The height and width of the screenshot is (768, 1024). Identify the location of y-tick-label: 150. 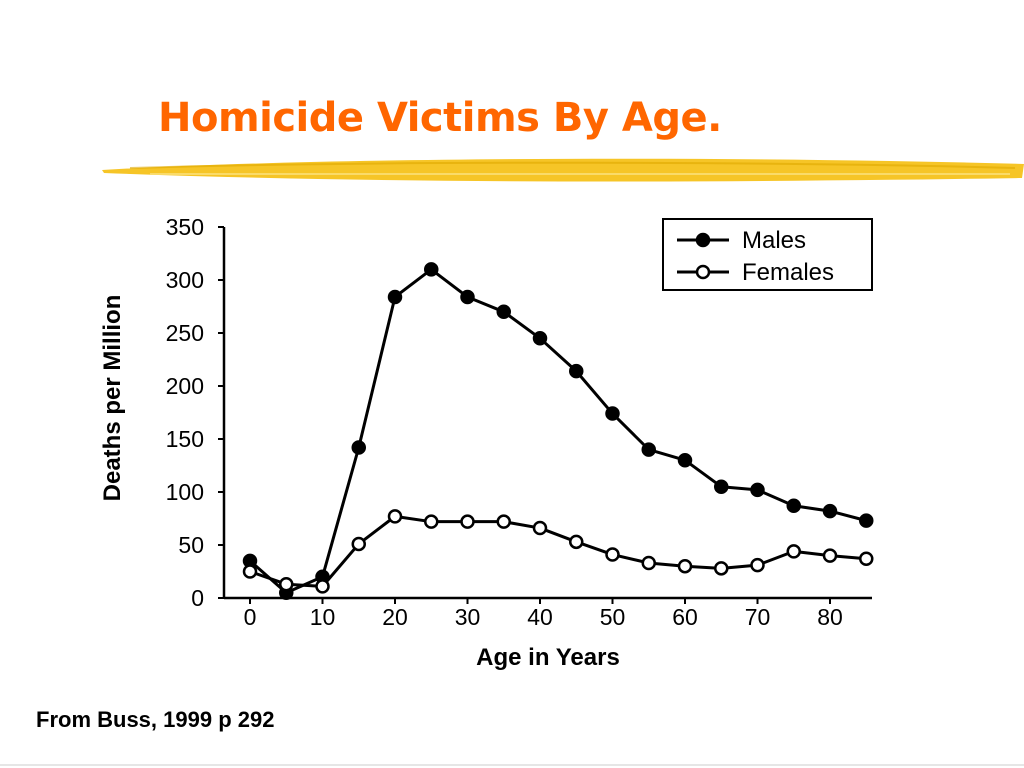
(185, 439).